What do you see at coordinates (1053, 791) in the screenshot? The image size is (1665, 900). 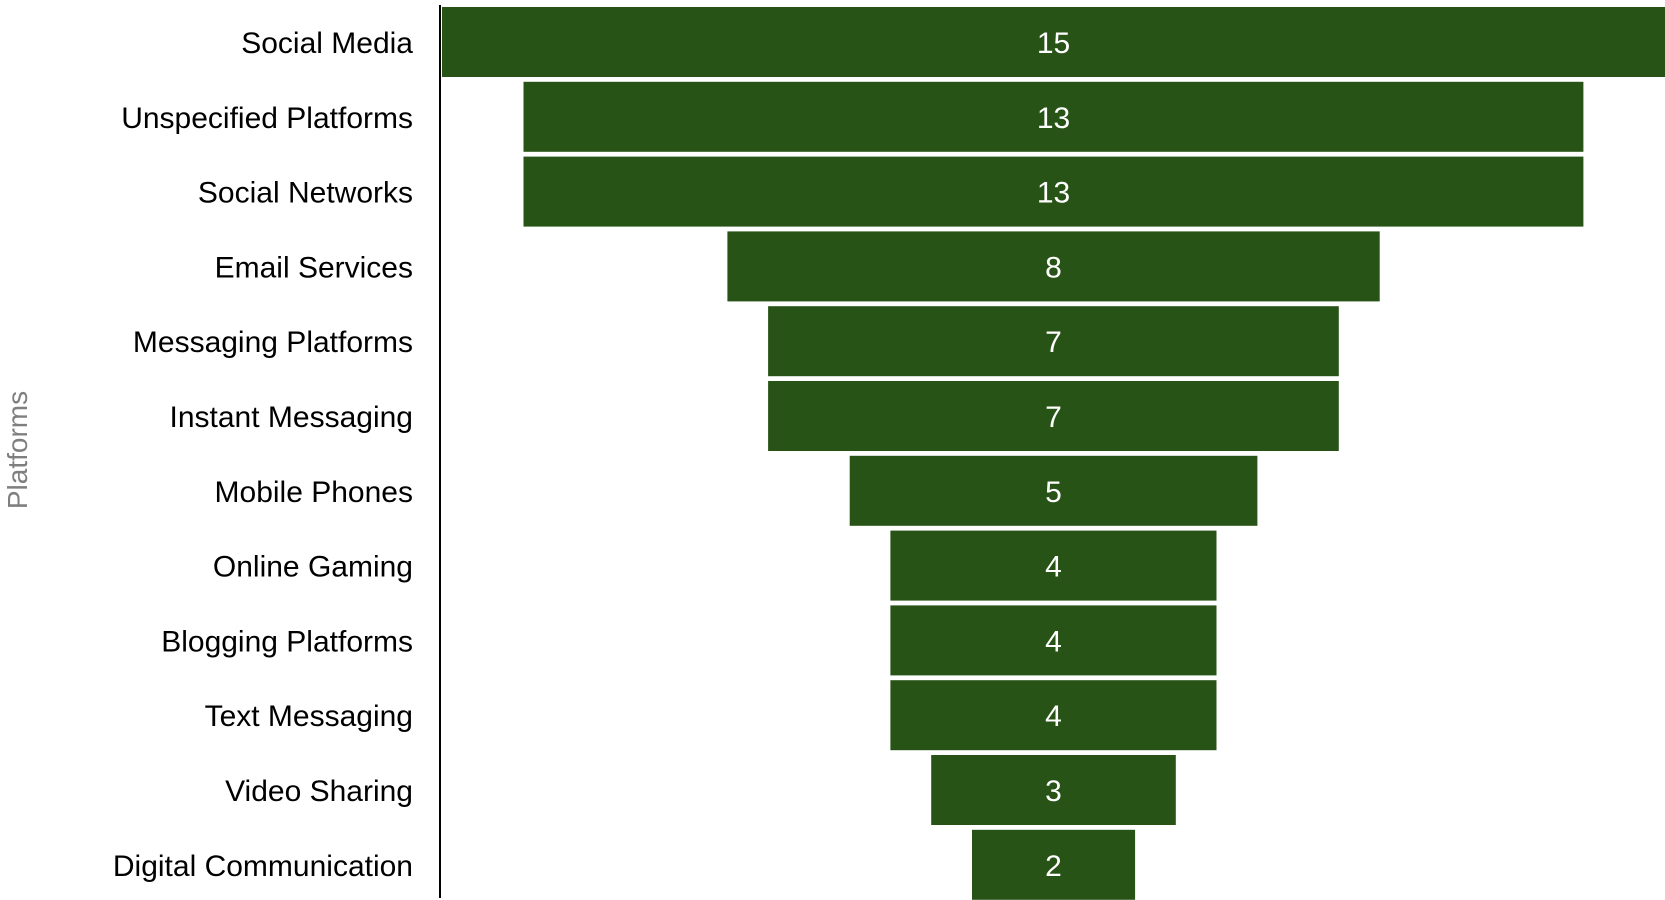 I see `value-label-video-sharing: 3` at bounding box center [1053, 791].